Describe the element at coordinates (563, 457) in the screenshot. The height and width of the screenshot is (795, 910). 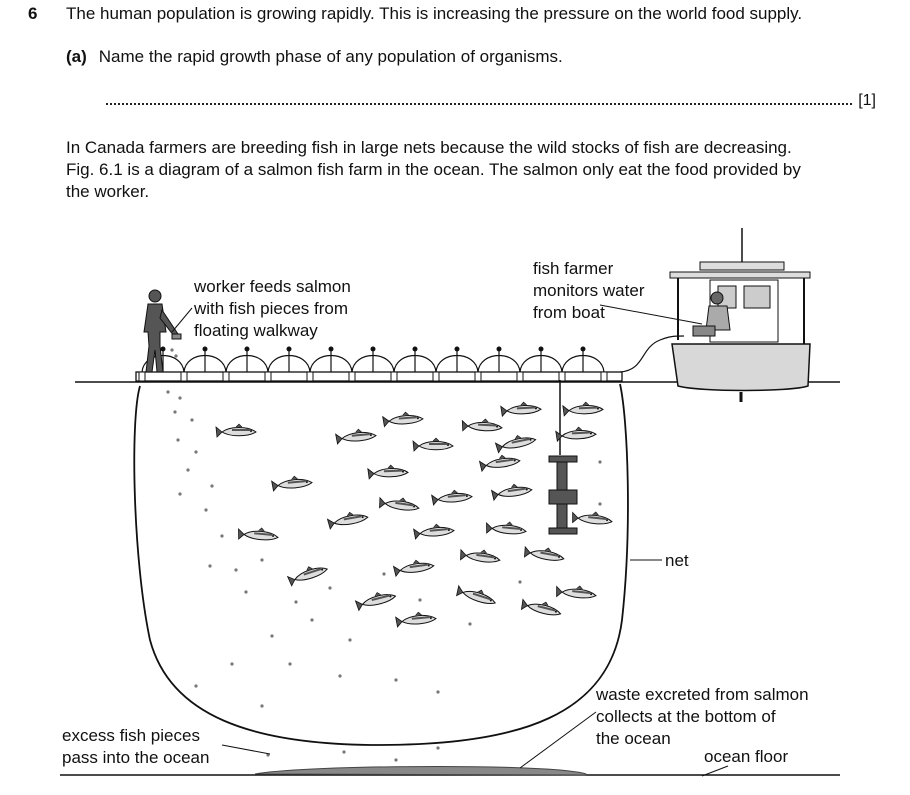
I see `monitoring-probe` at that location.